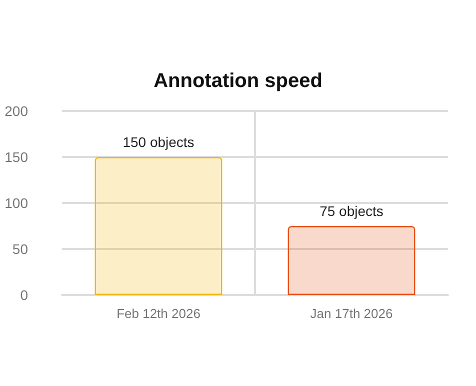  I want to click on y-tick-label: 200, so click(16, 111).